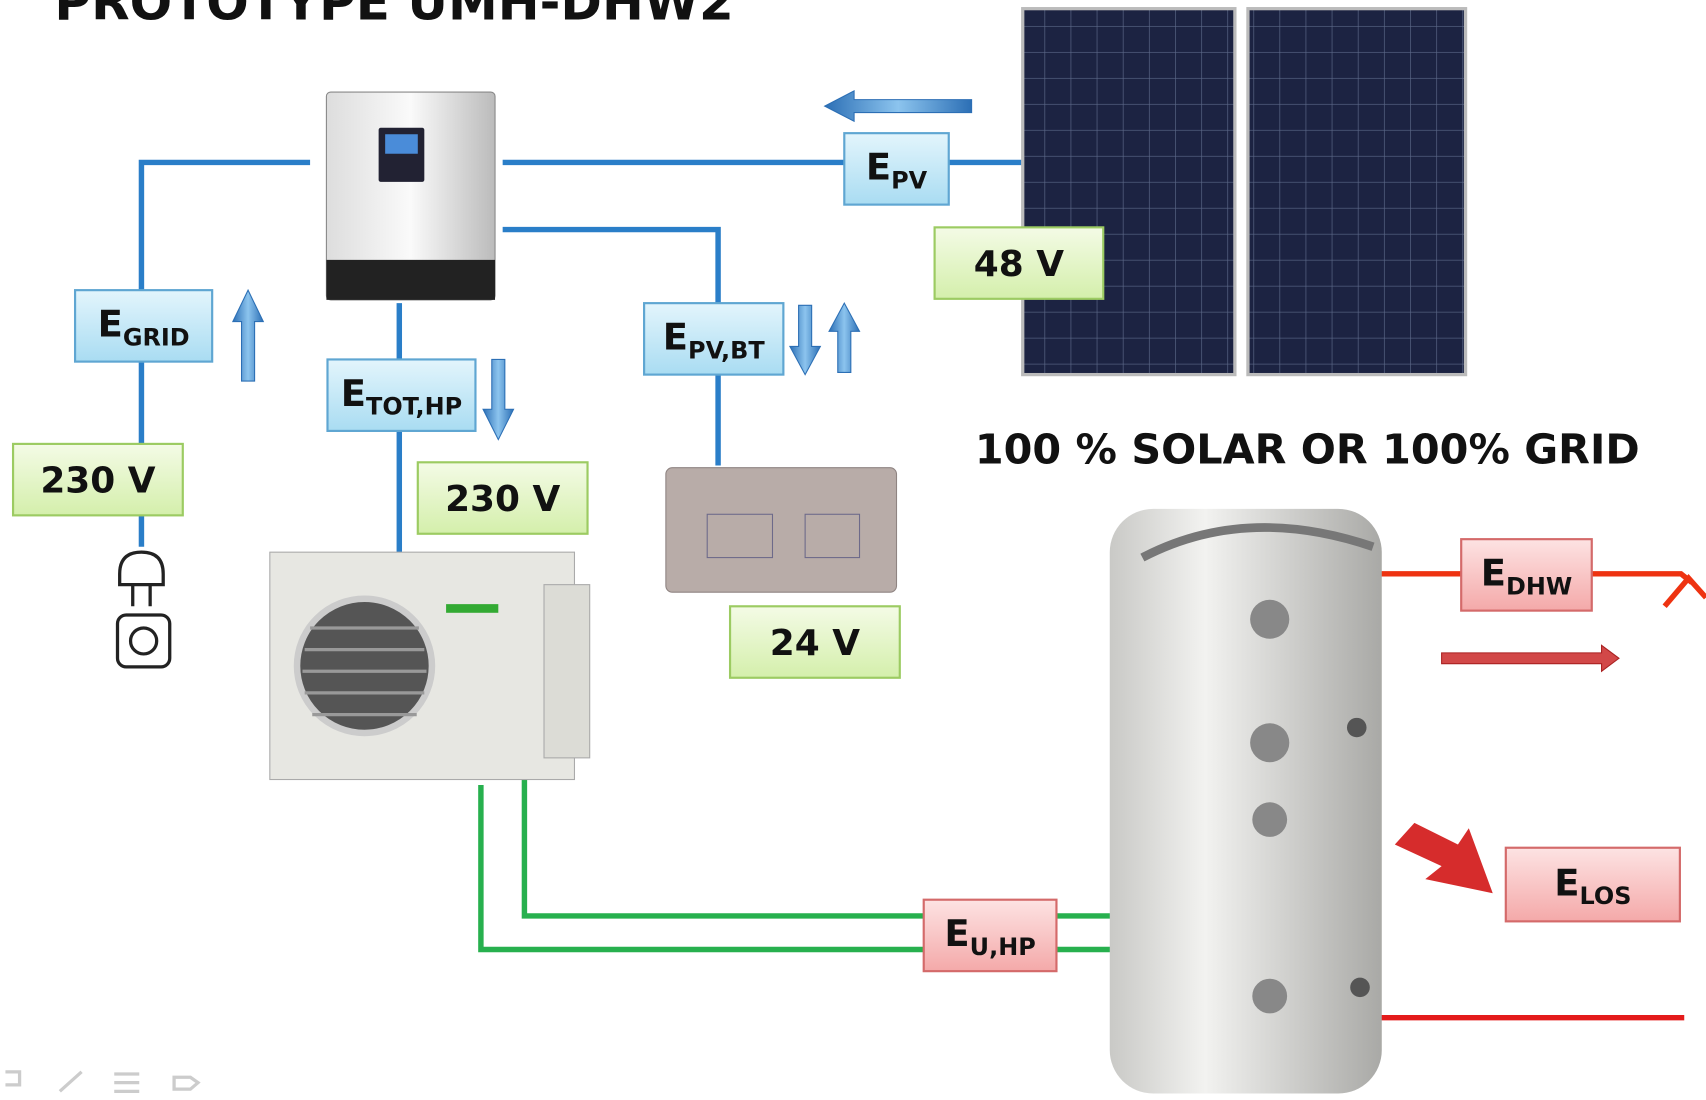  I want to click on energy-subscript: PV, so click(909, 180).